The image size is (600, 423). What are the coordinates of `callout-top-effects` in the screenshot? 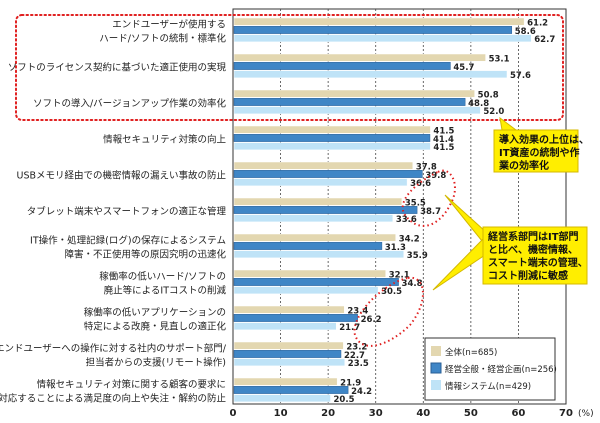 It's located at (536, 151).